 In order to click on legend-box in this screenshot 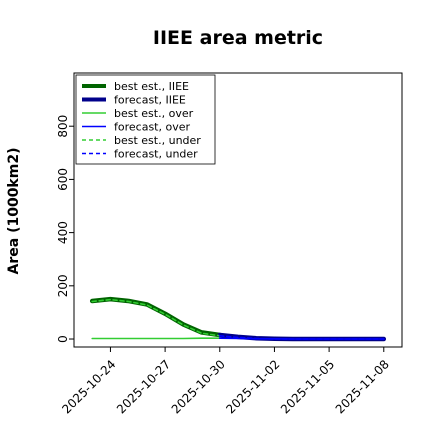, I will do `click(145, 119)`.